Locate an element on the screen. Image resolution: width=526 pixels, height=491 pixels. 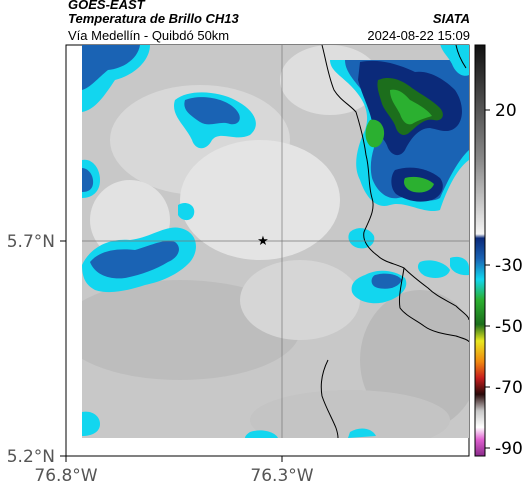
datetime-label: 2024-08-22 15:09 is located at coordinates (418, 35).